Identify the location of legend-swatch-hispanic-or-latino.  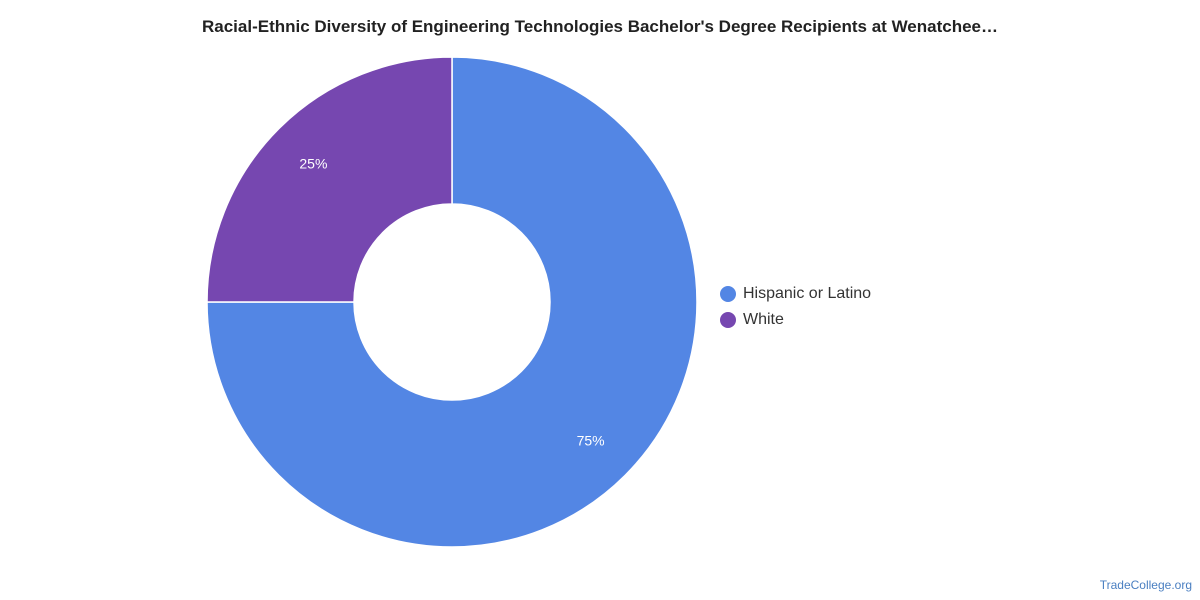
(728, 294).